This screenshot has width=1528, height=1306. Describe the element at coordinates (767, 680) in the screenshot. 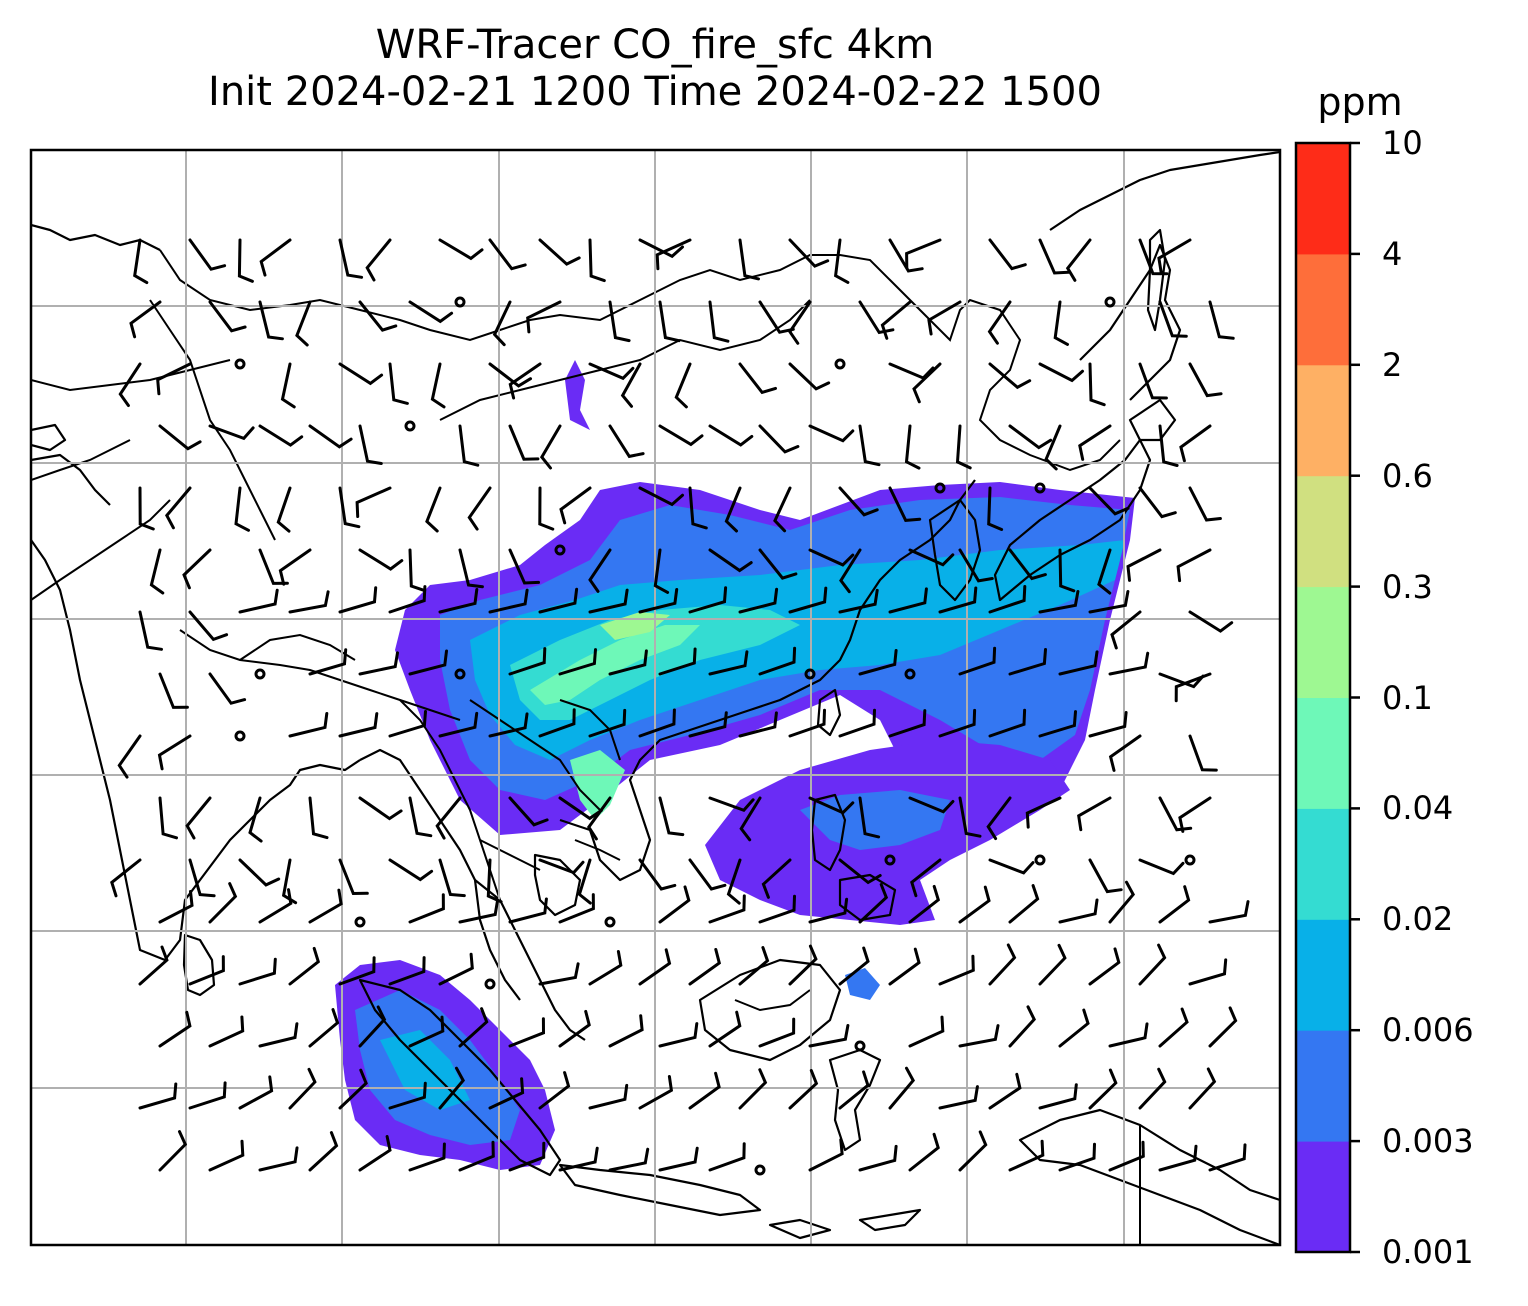

I see `coast-indochina` at that location.